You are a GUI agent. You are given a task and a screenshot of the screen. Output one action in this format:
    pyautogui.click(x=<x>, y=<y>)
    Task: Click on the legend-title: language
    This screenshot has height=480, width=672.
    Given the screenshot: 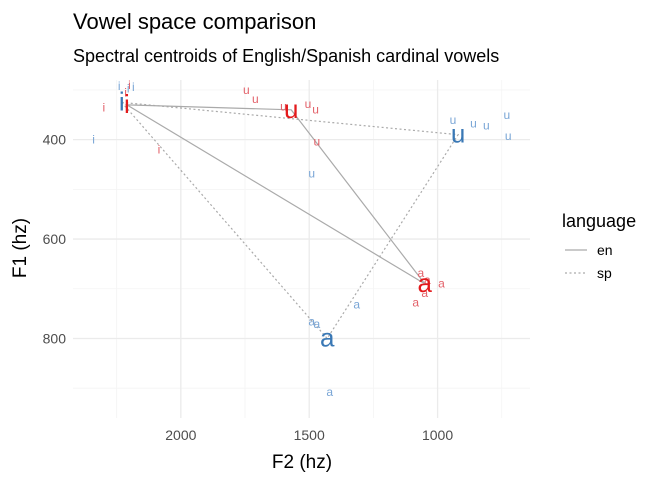 What is the action you would take?
    pyautogui.click(x=599, y=221)
    